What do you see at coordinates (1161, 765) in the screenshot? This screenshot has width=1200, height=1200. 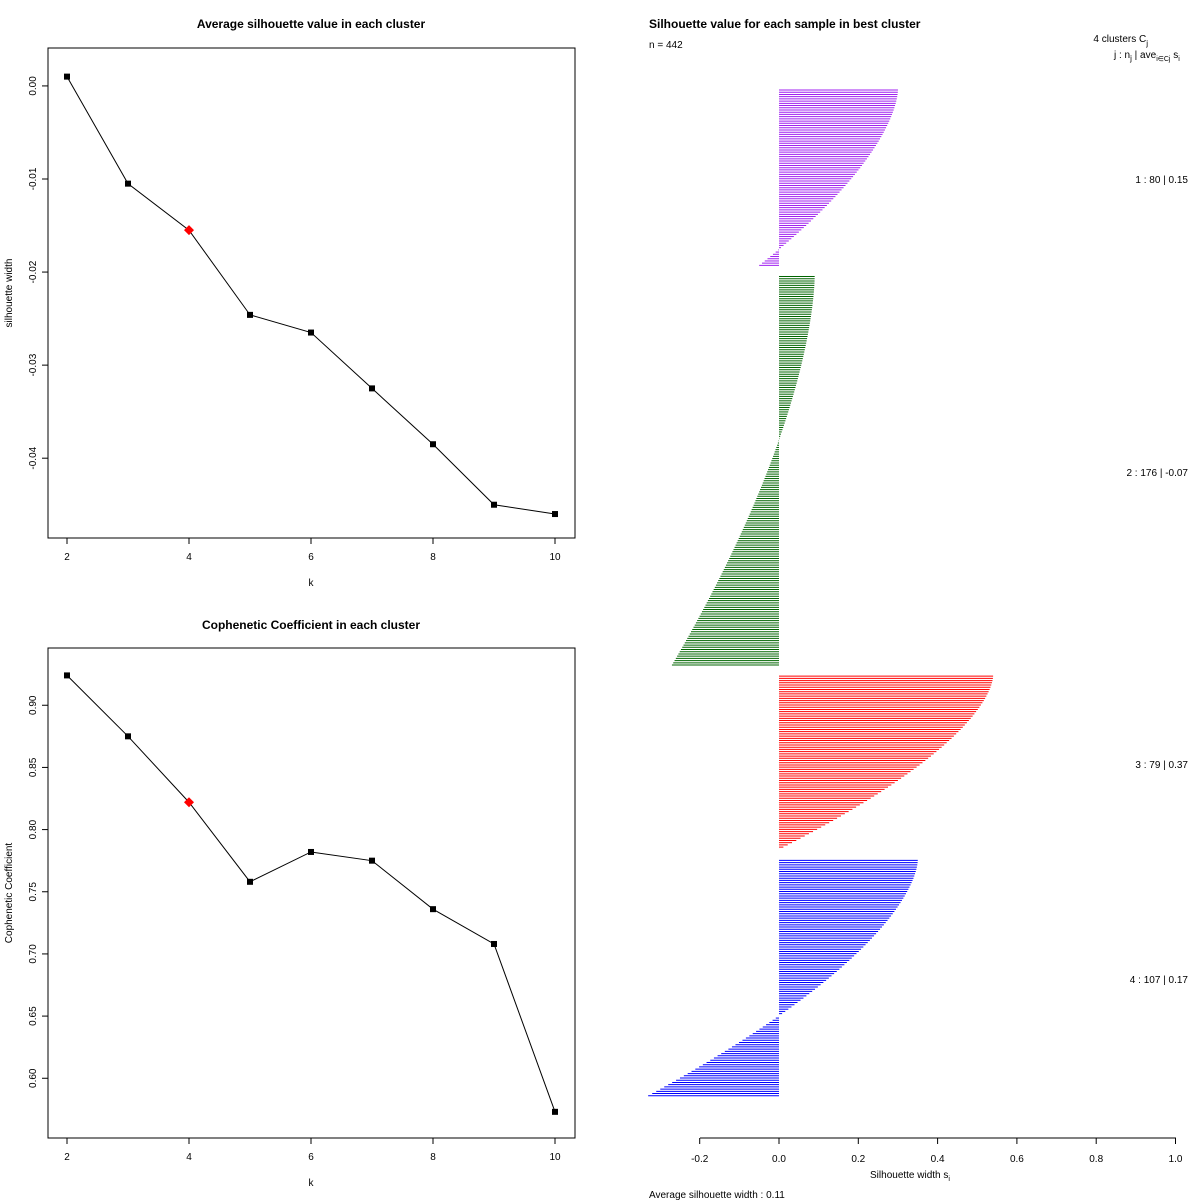 I see `cluster-3-summary-label: 3 : 79 | 0.37` at bounding box center [1161, 765].